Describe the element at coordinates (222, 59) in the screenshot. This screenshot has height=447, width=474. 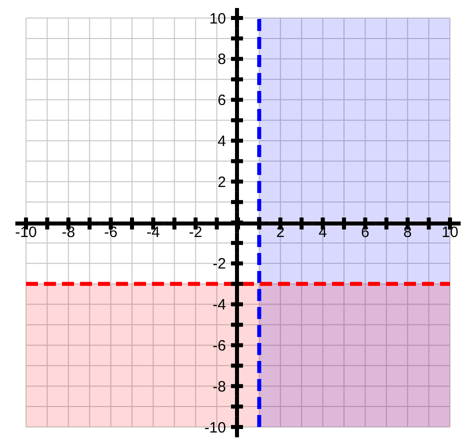
I see `y-tick-label: 8` at that location.